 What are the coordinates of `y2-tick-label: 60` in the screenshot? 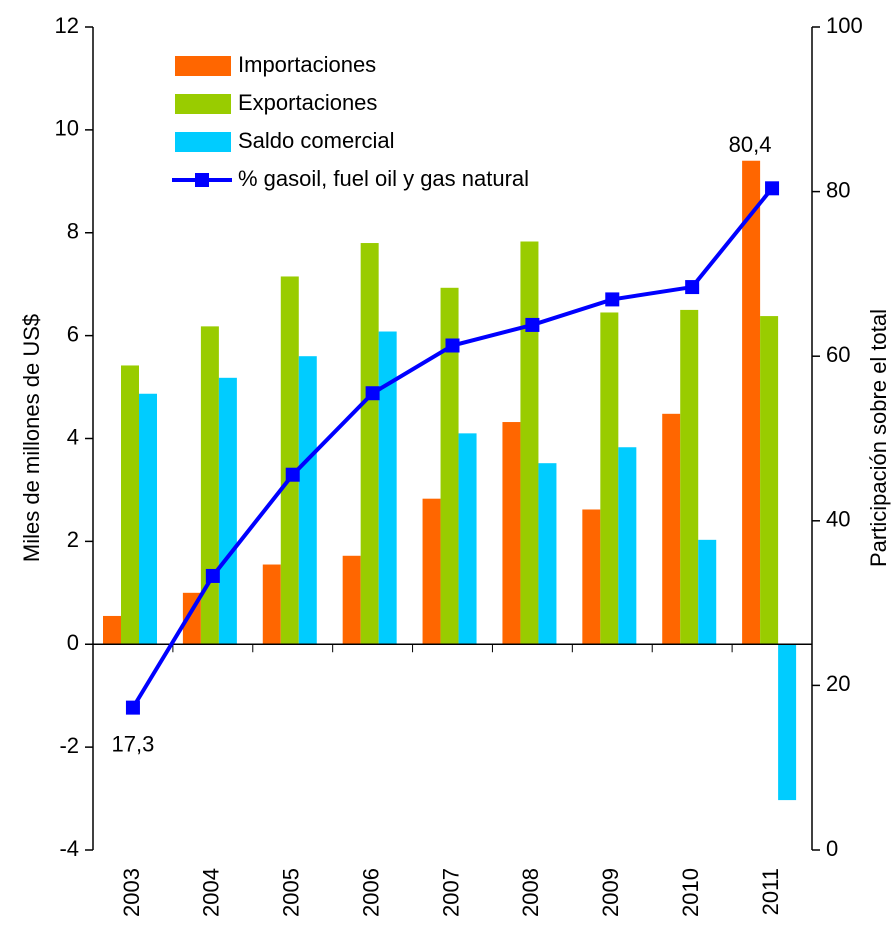 It's located at (838, 354).